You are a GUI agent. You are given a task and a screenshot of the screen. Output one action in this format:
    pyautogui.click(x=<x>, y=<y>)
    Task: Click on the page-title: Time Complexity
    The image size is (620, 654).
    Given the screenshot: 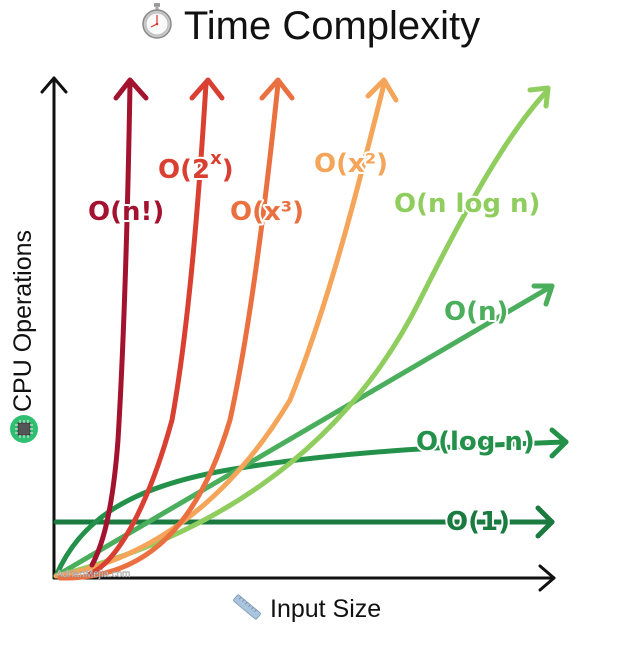 What is the action you would take?
    pyautogui.click(x=310, y=26)
    